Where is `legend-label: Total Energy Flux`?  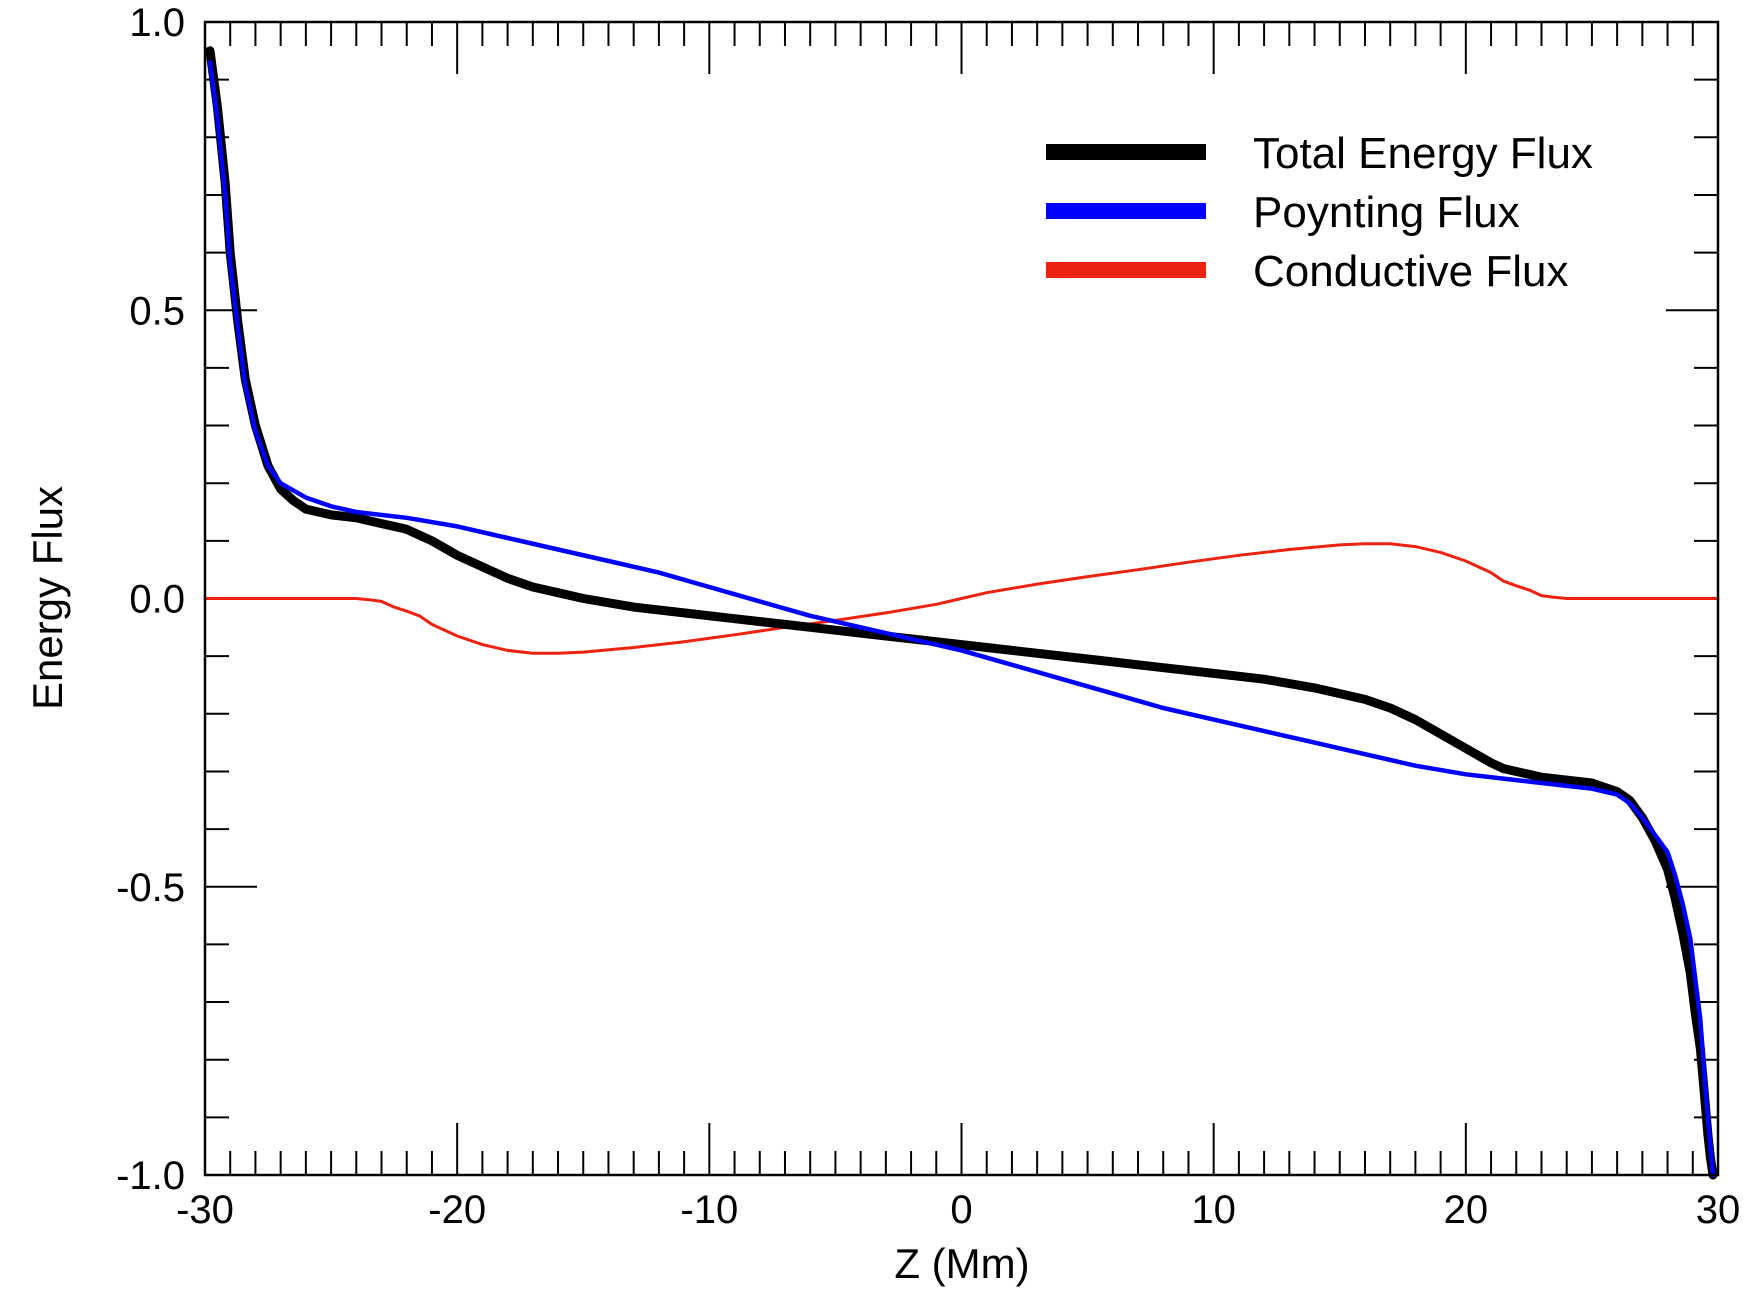 legend-label: Total Energy Flux is located at coordinates (1423, 153).